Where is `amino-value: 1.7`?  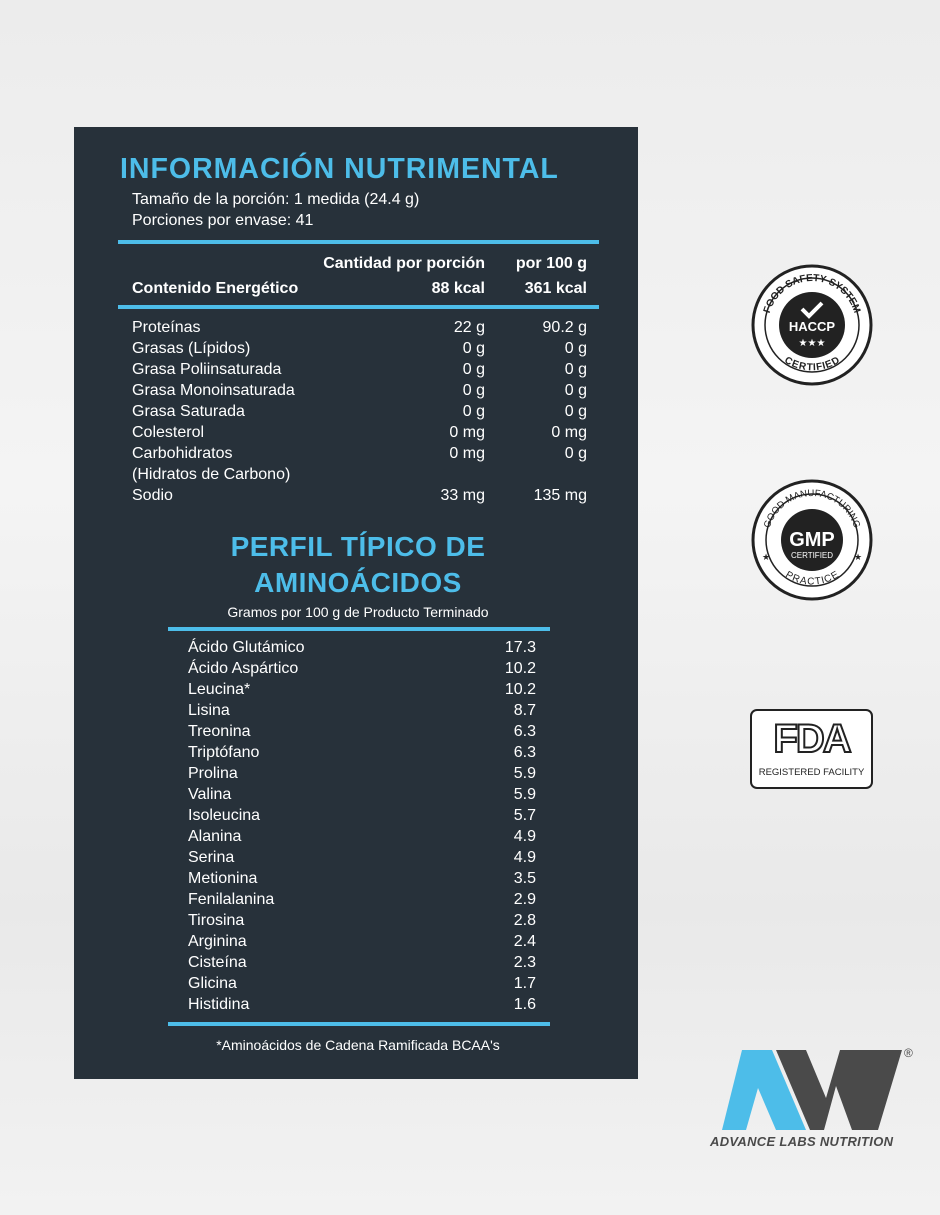 amino-value: 1.7 is located at coordinates (524, 983).